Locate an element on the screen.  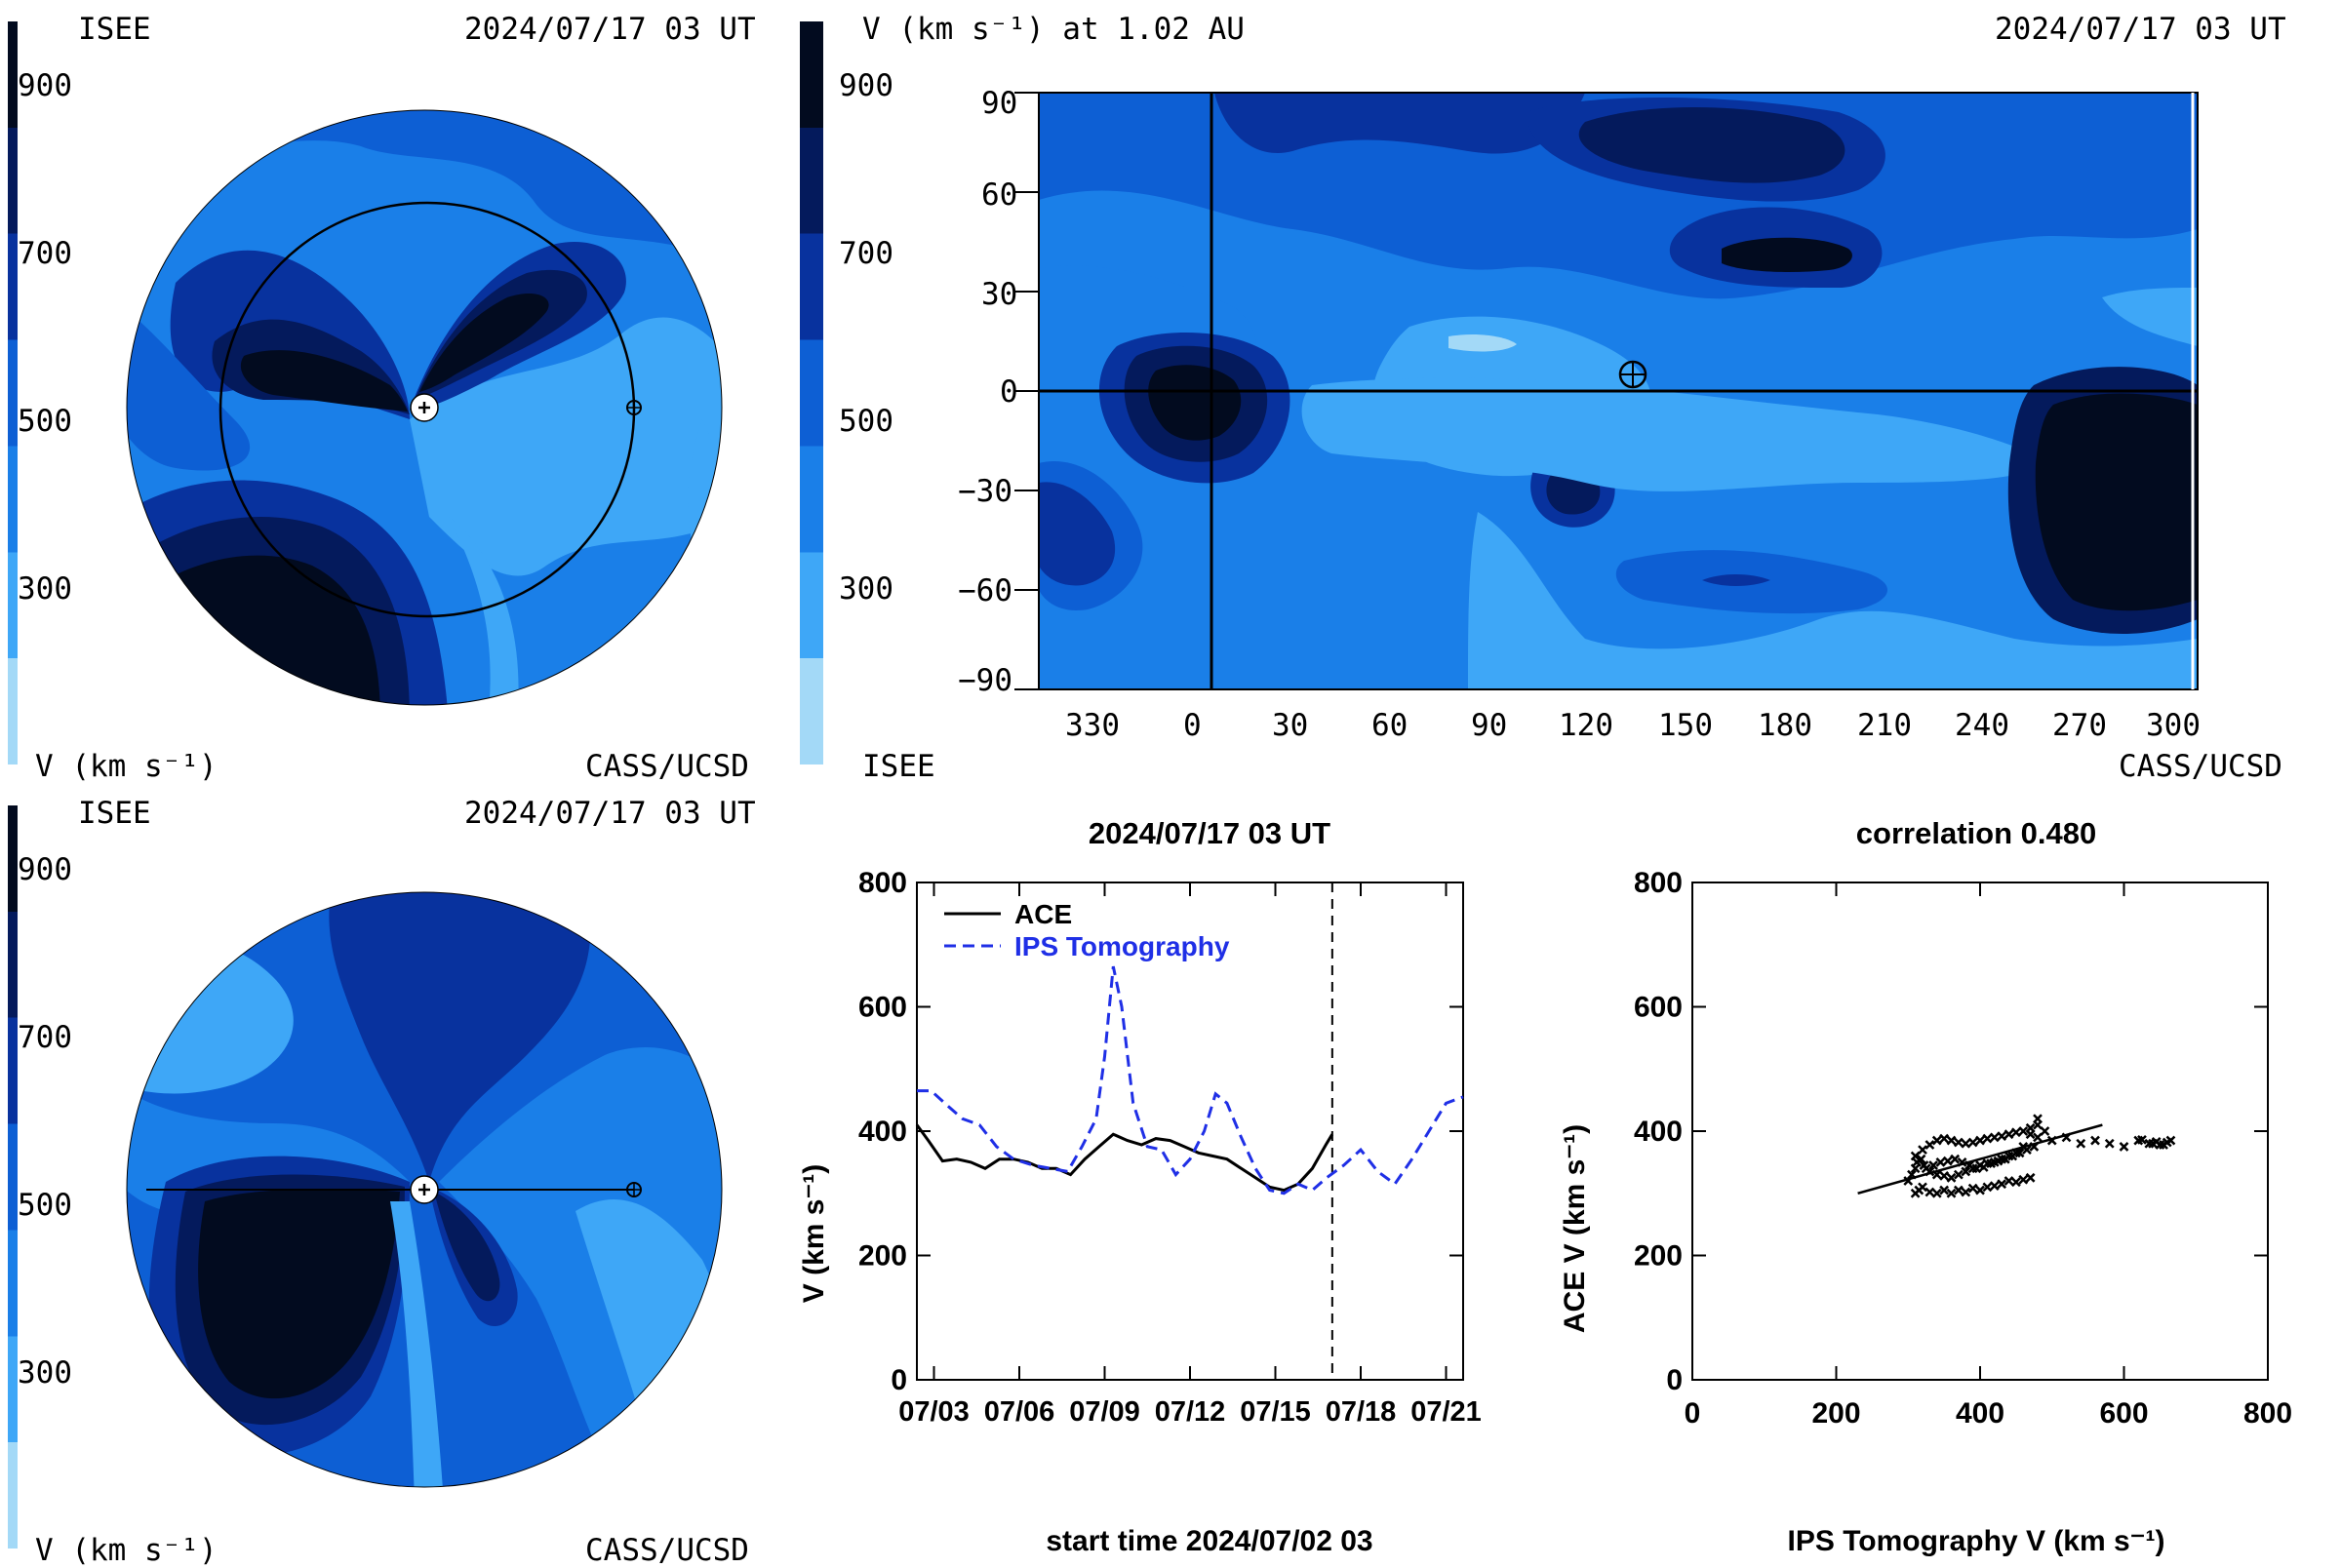
panel-bottom-left-date: 2024/07/17 03 UT is located at coordinates (610, 813).